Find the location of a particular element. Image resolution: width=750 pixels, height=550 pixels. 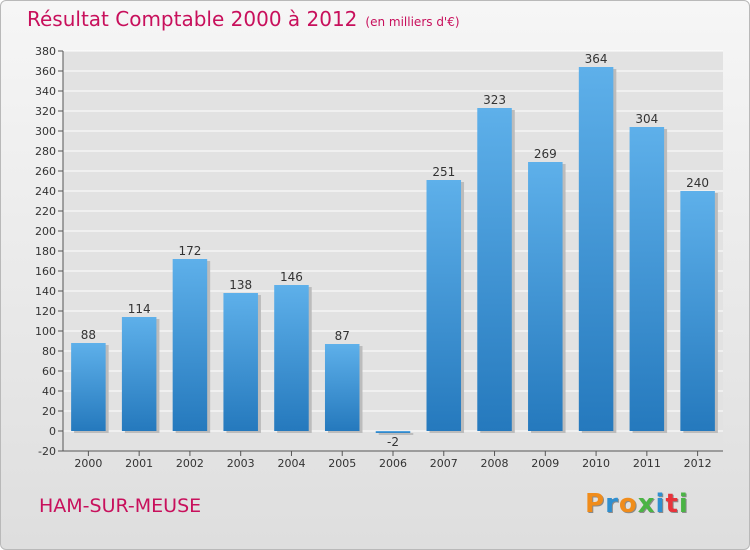

y-tick-label: 20 is located at coordinates (49, 411).